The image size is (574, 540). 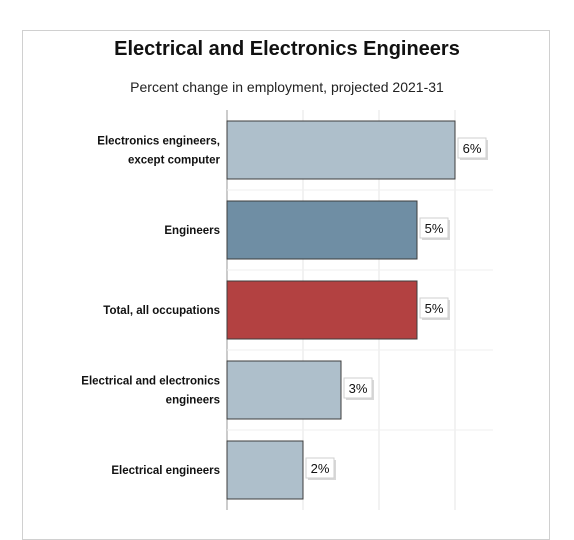 I want to click on category-label: Electronics engineers,, so click(x=158, y=142).